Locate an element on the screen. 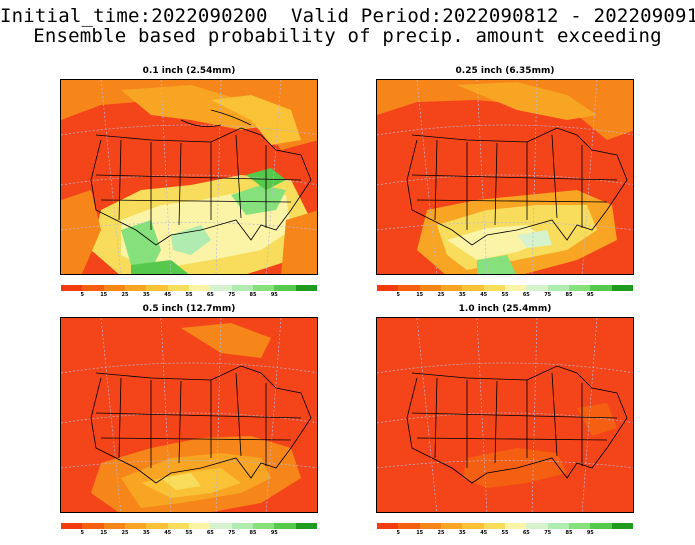 The image size is (695, 545). panel-title: 0.25 inch (6.35mm) is located at coordinates (505, 71).